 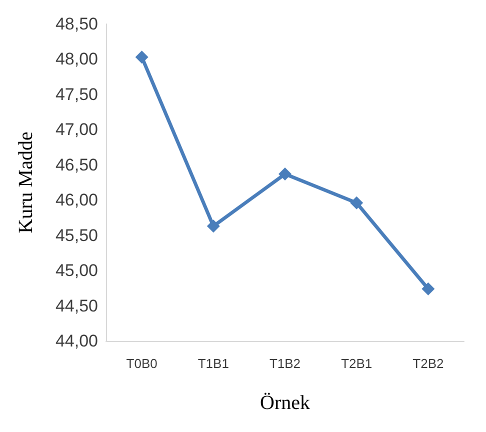 I want to click on y-tick-label: 48,50, so click(x=76, y=24).